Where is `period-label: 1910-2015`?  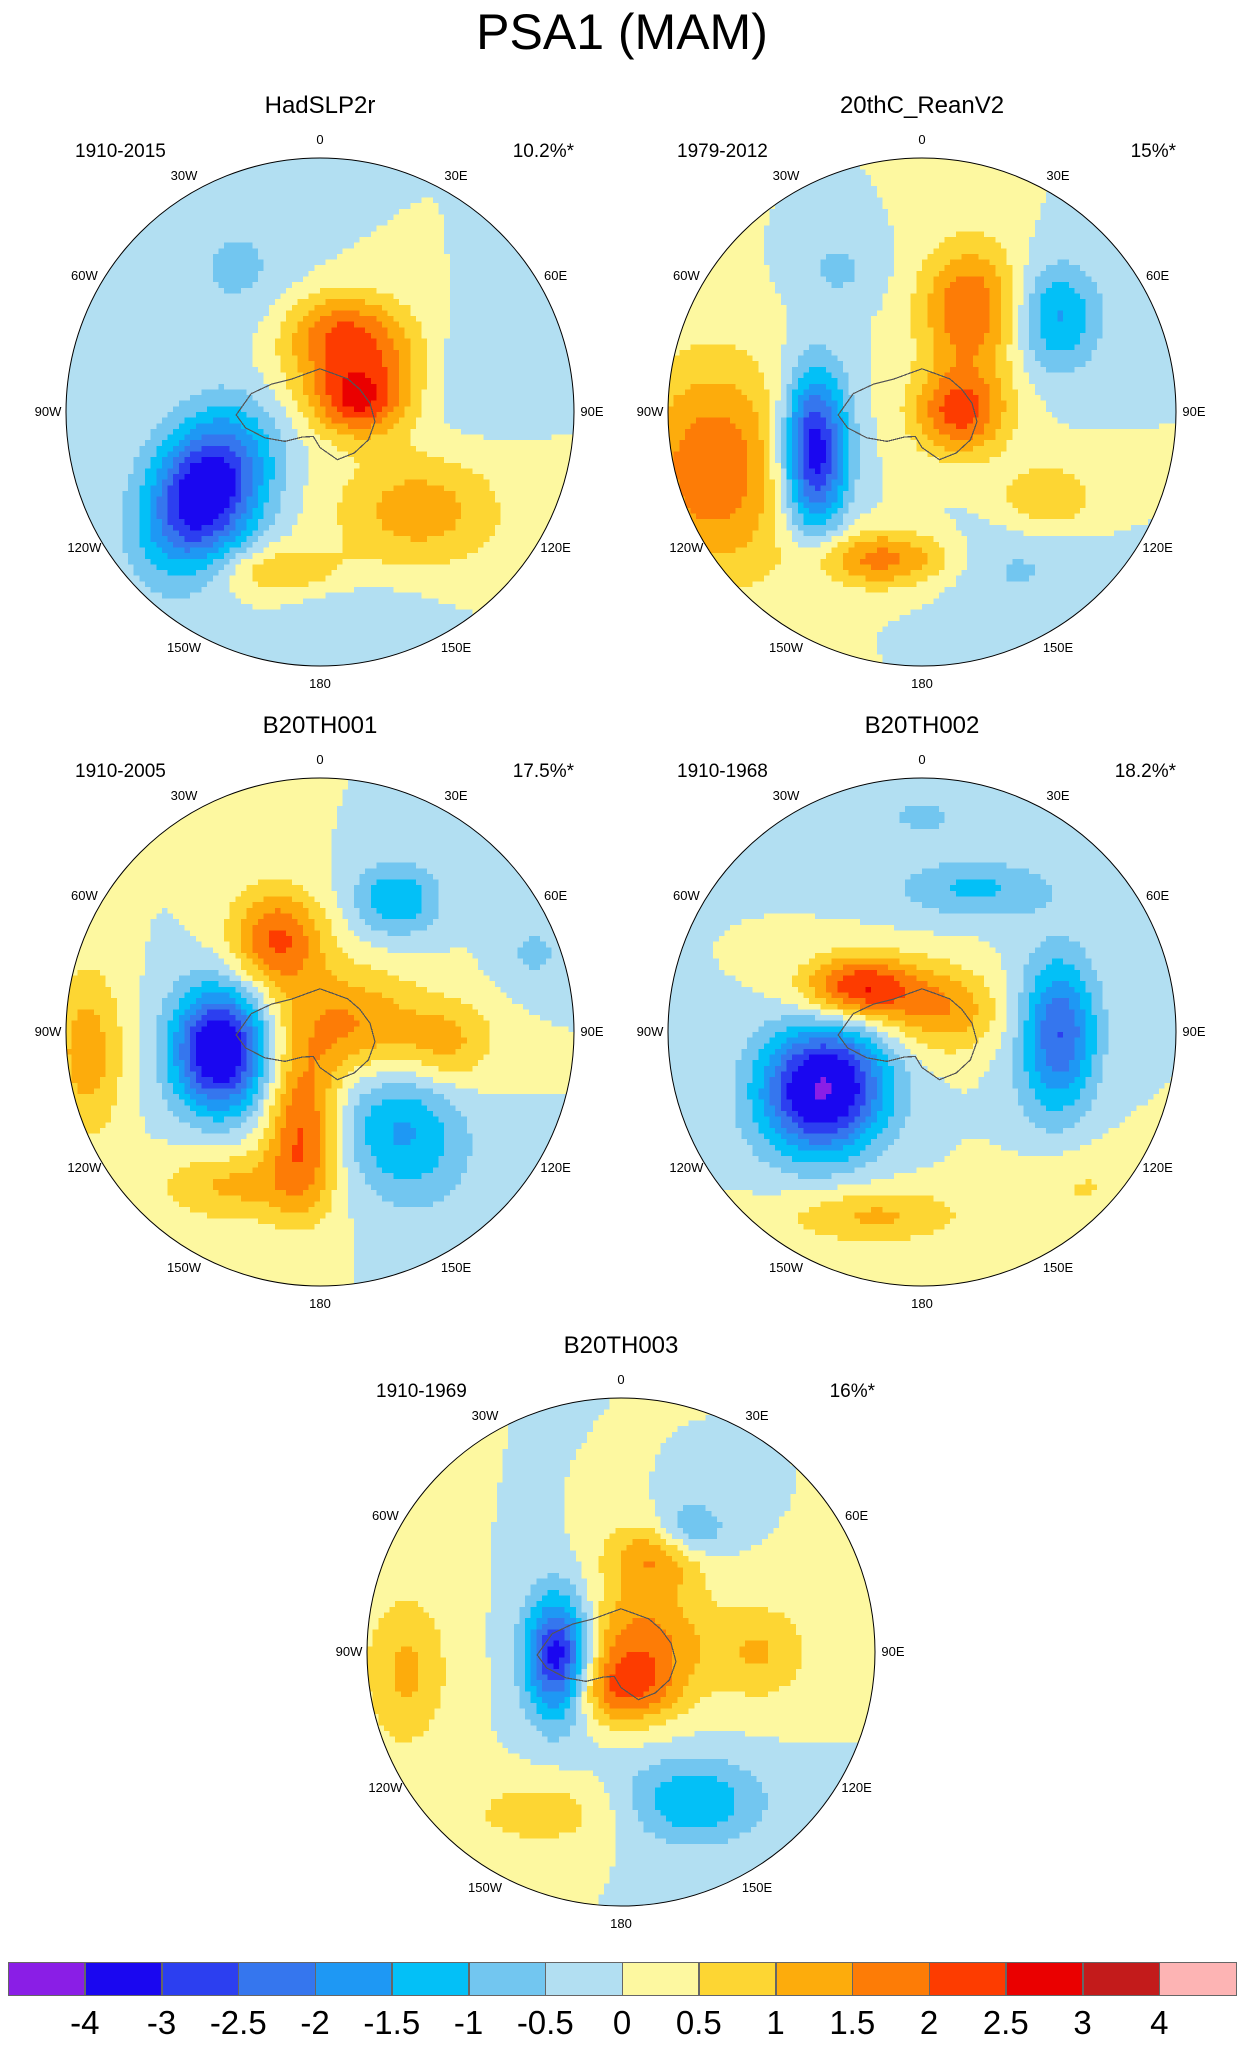 period-label: 1910-2015 is located at coordinates (120, 152).